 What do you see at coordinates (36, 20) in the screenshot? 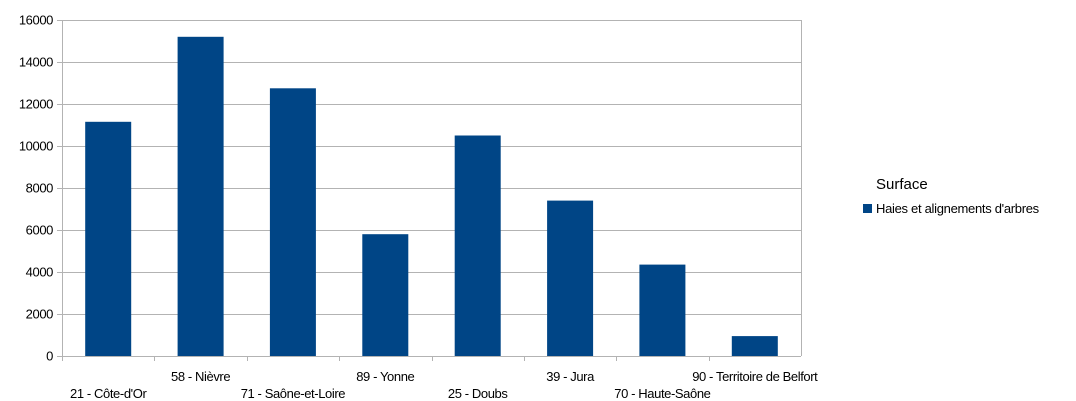
I see `y-tick-label: 16000` at bounding box center [36, 20].